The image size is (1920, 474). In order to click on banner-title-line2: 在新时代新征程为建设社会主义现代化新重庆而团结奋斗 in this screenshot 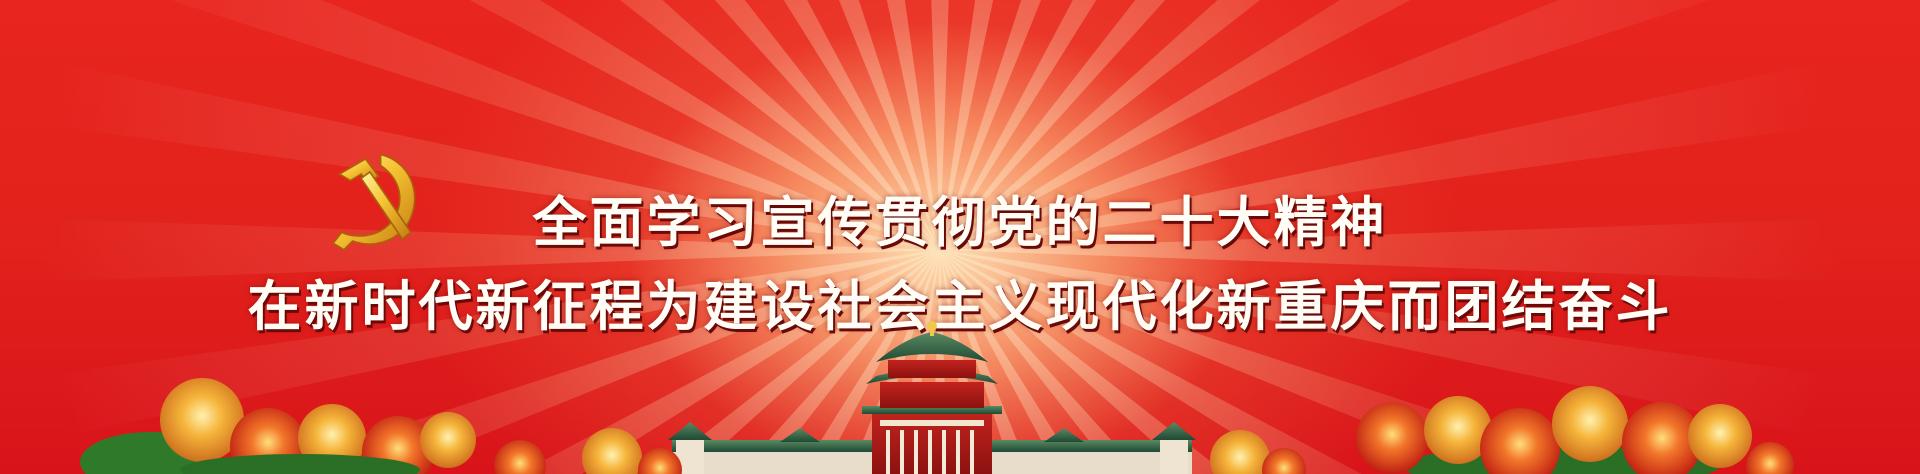, I will do `click(960, 306)`.